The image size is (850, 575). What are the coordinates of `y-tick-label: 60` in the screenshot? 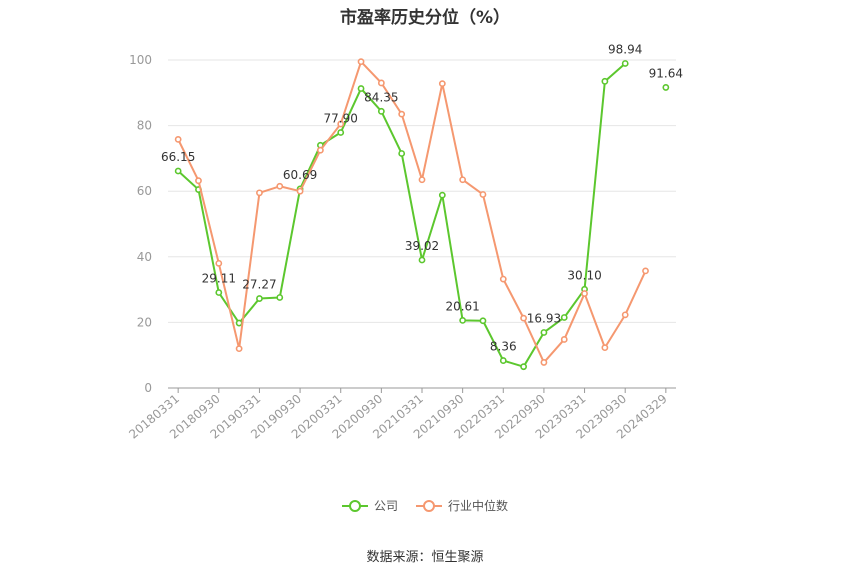 It's located at (144, 191).